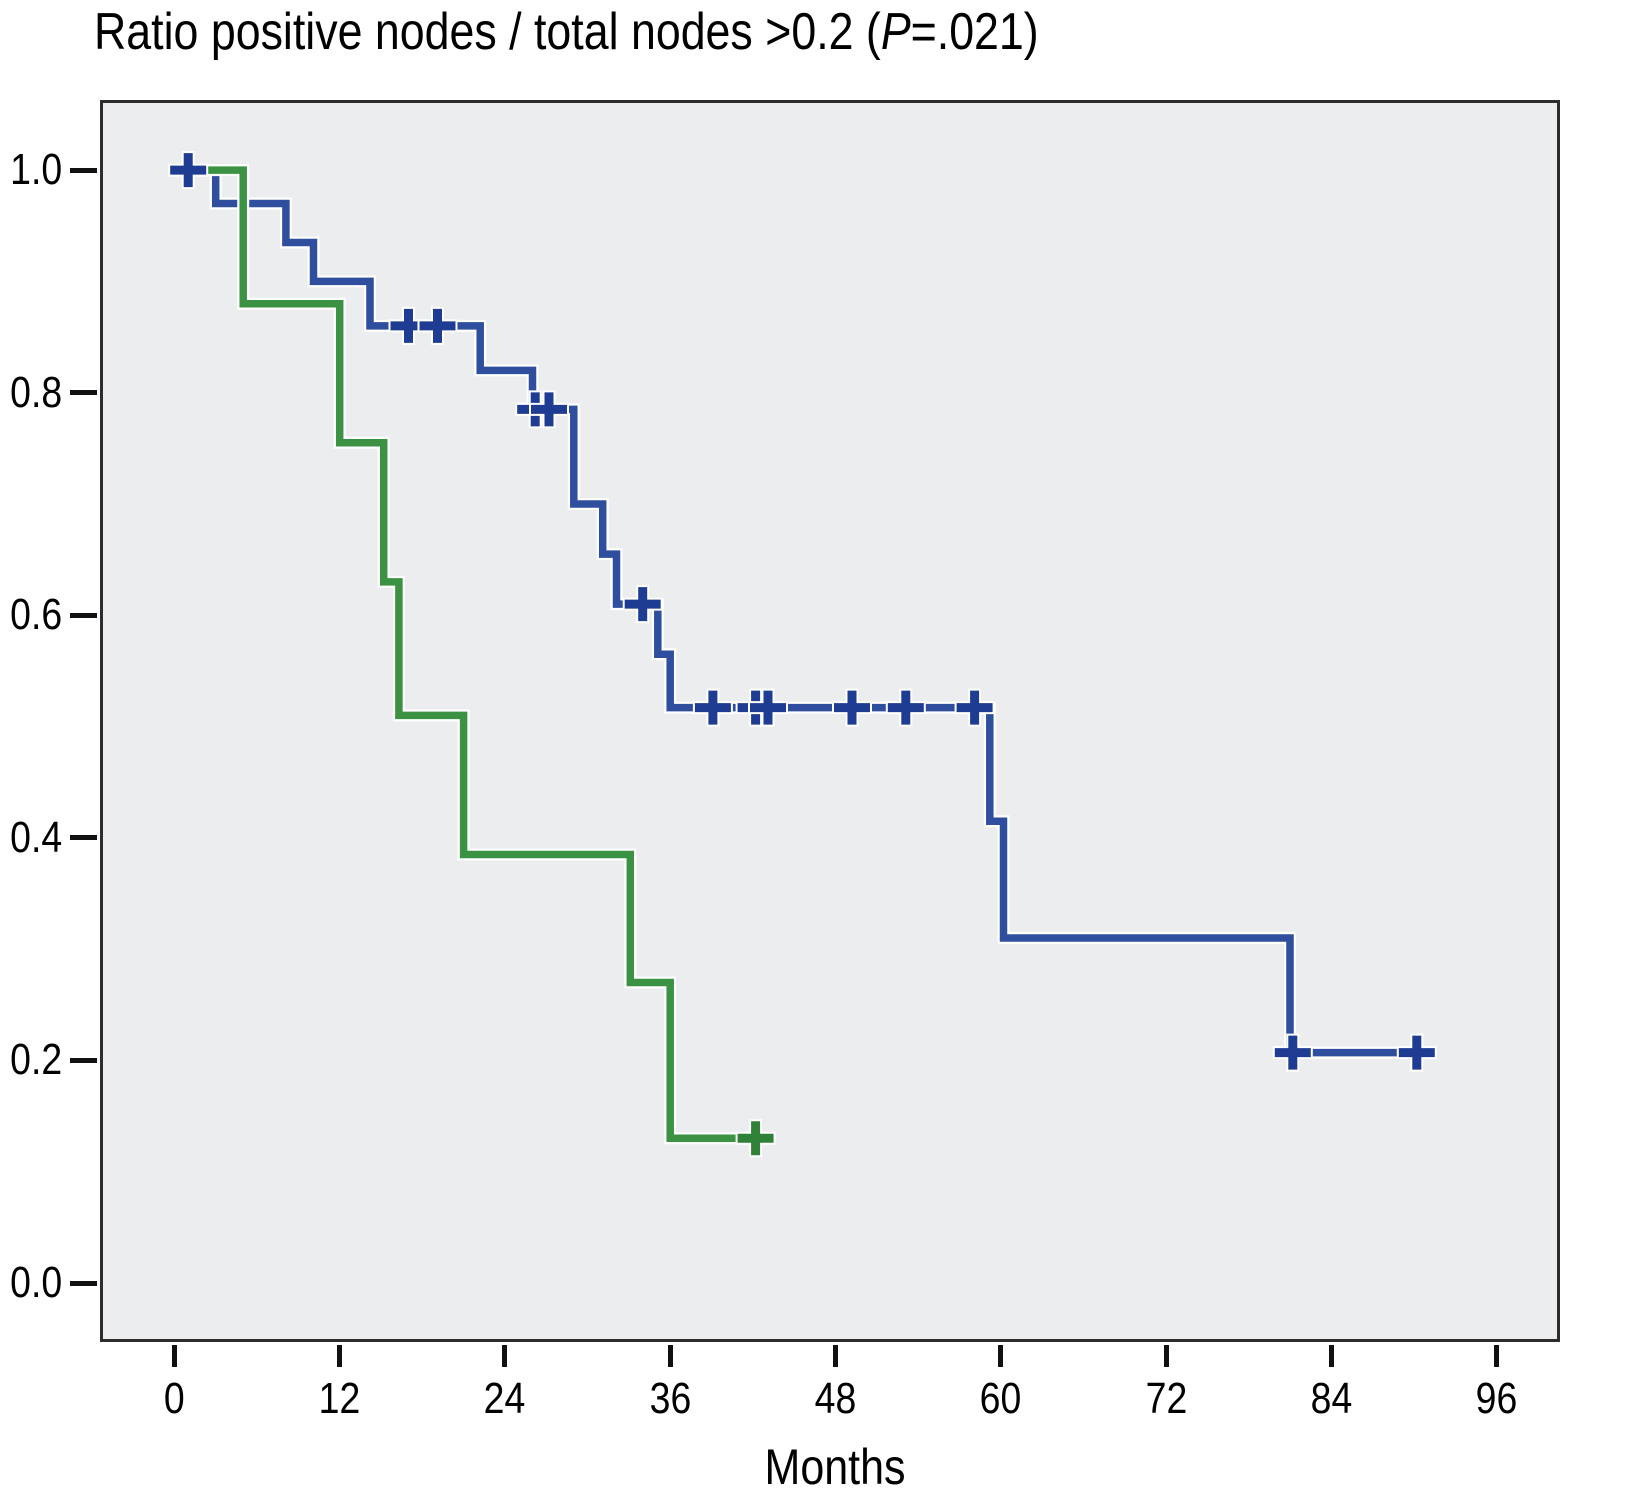 This screenshot has height=1504, width=1634. What do you see at coordinates (36, 1060) in the screenshot?
I see `y-tick-label-text: 0.2` at bounding box center [36, 1060].